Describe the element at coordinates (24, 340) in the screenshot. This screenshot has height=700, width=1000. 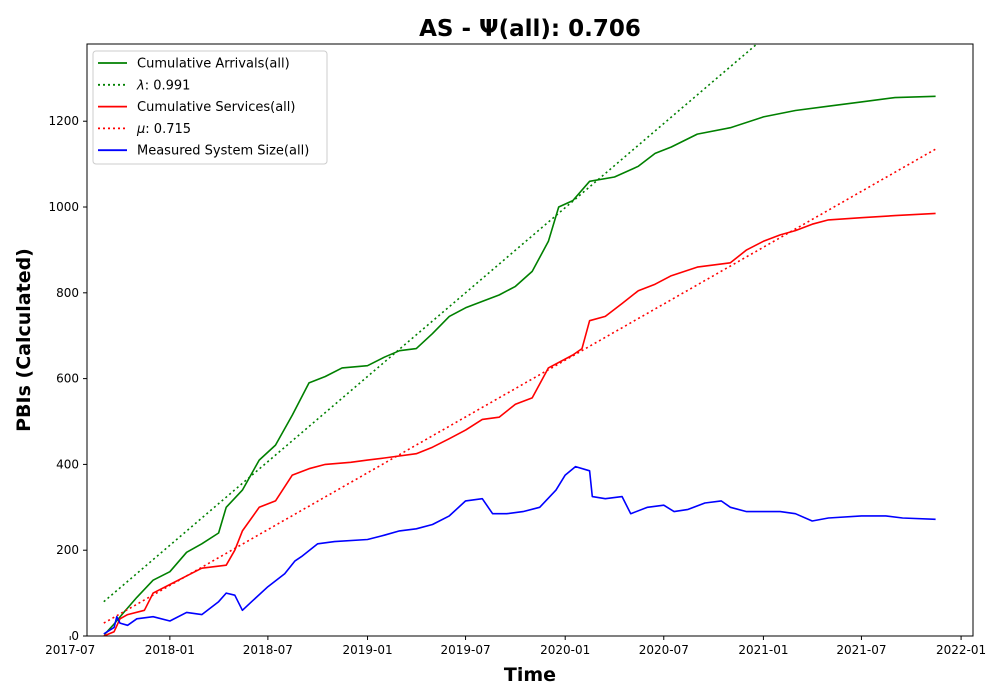
I see `y-axis-title: PBIs (Calculated)` at that location.